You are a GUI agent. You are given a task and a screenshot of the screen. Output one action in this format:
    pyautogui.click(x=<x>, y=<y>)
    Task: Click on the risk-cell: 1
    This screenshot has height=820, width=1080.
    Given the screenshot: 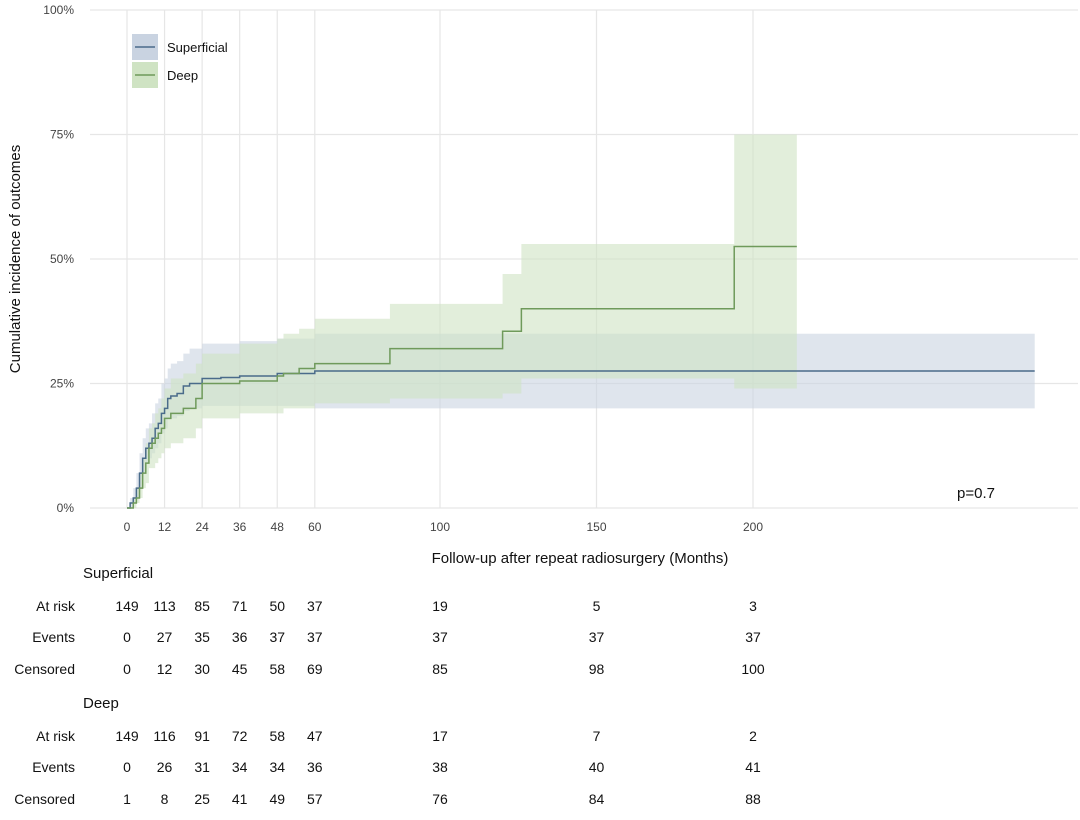 What is the action you would take?
    pyautogui.click(x=127, y=799)
    